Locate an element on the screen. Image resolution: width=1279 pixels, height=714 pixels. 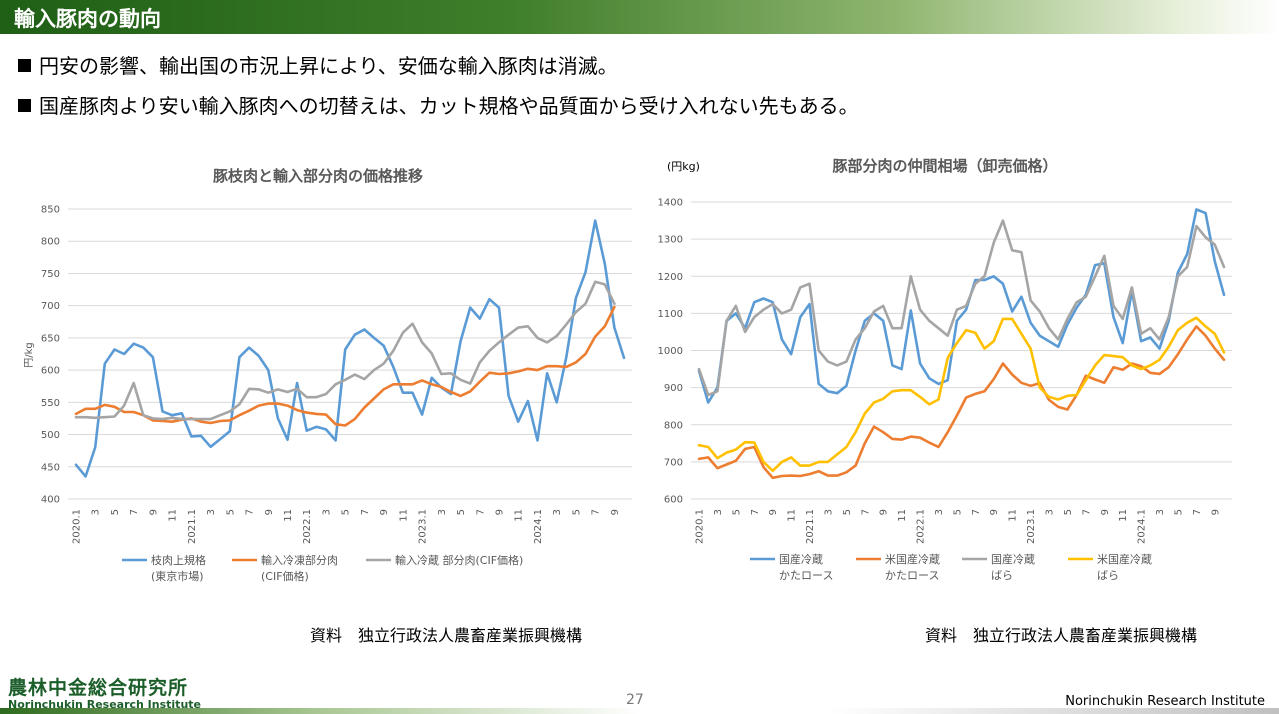
right-x-tick-label: 2020.1 is located at coordinates (700, 526).